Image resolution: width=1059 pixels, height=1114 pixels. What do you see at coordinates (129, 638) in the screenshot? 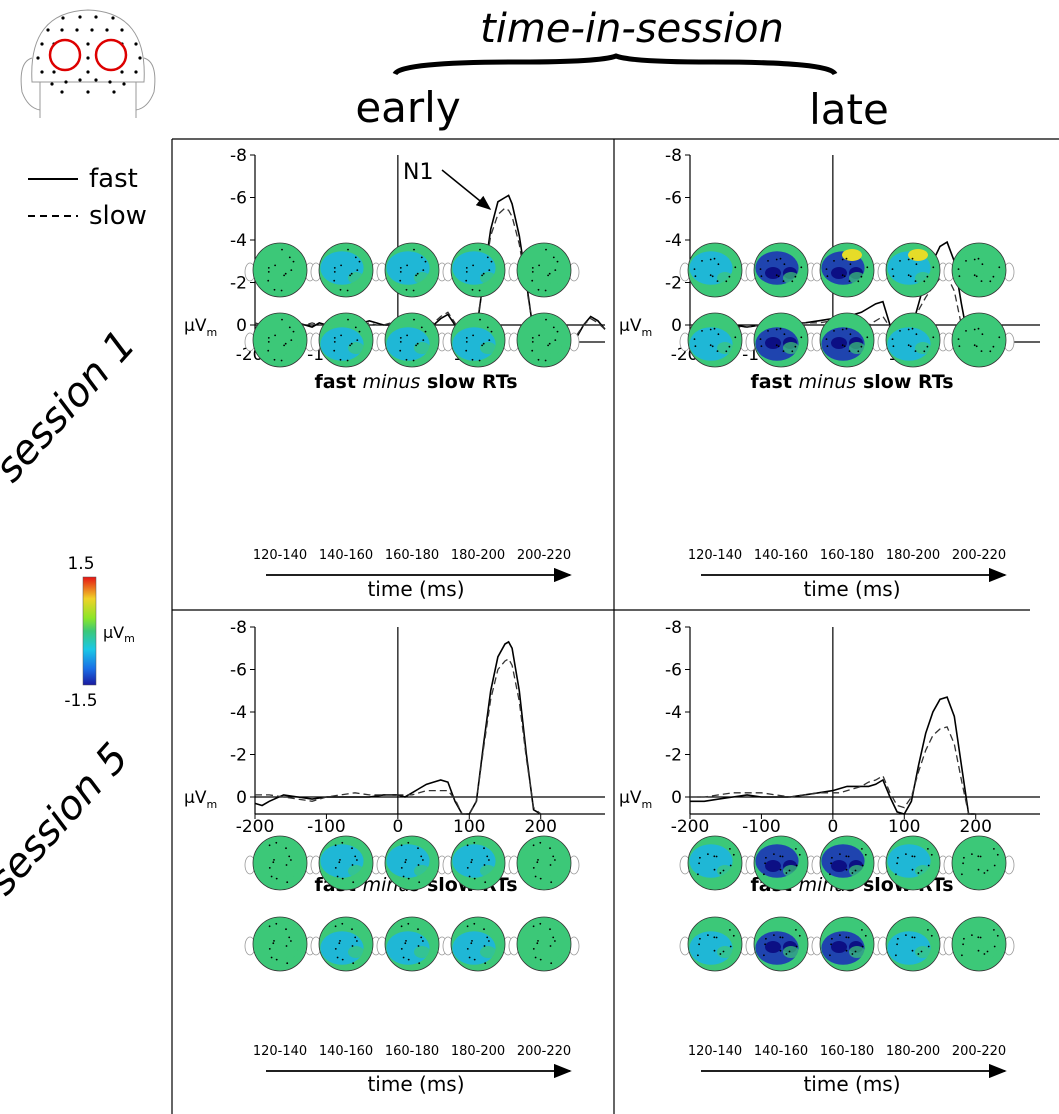
I see `colorbar-unit-sub: m` at bounding box center [129, 638].